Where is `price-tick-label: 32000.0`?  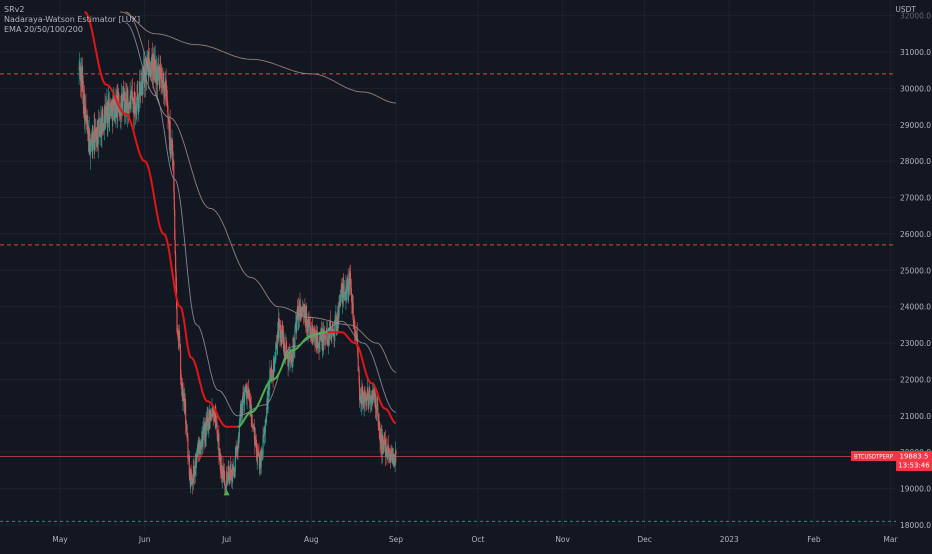 price-tick-label: 32000.0 is located at coordinates (915, 16).